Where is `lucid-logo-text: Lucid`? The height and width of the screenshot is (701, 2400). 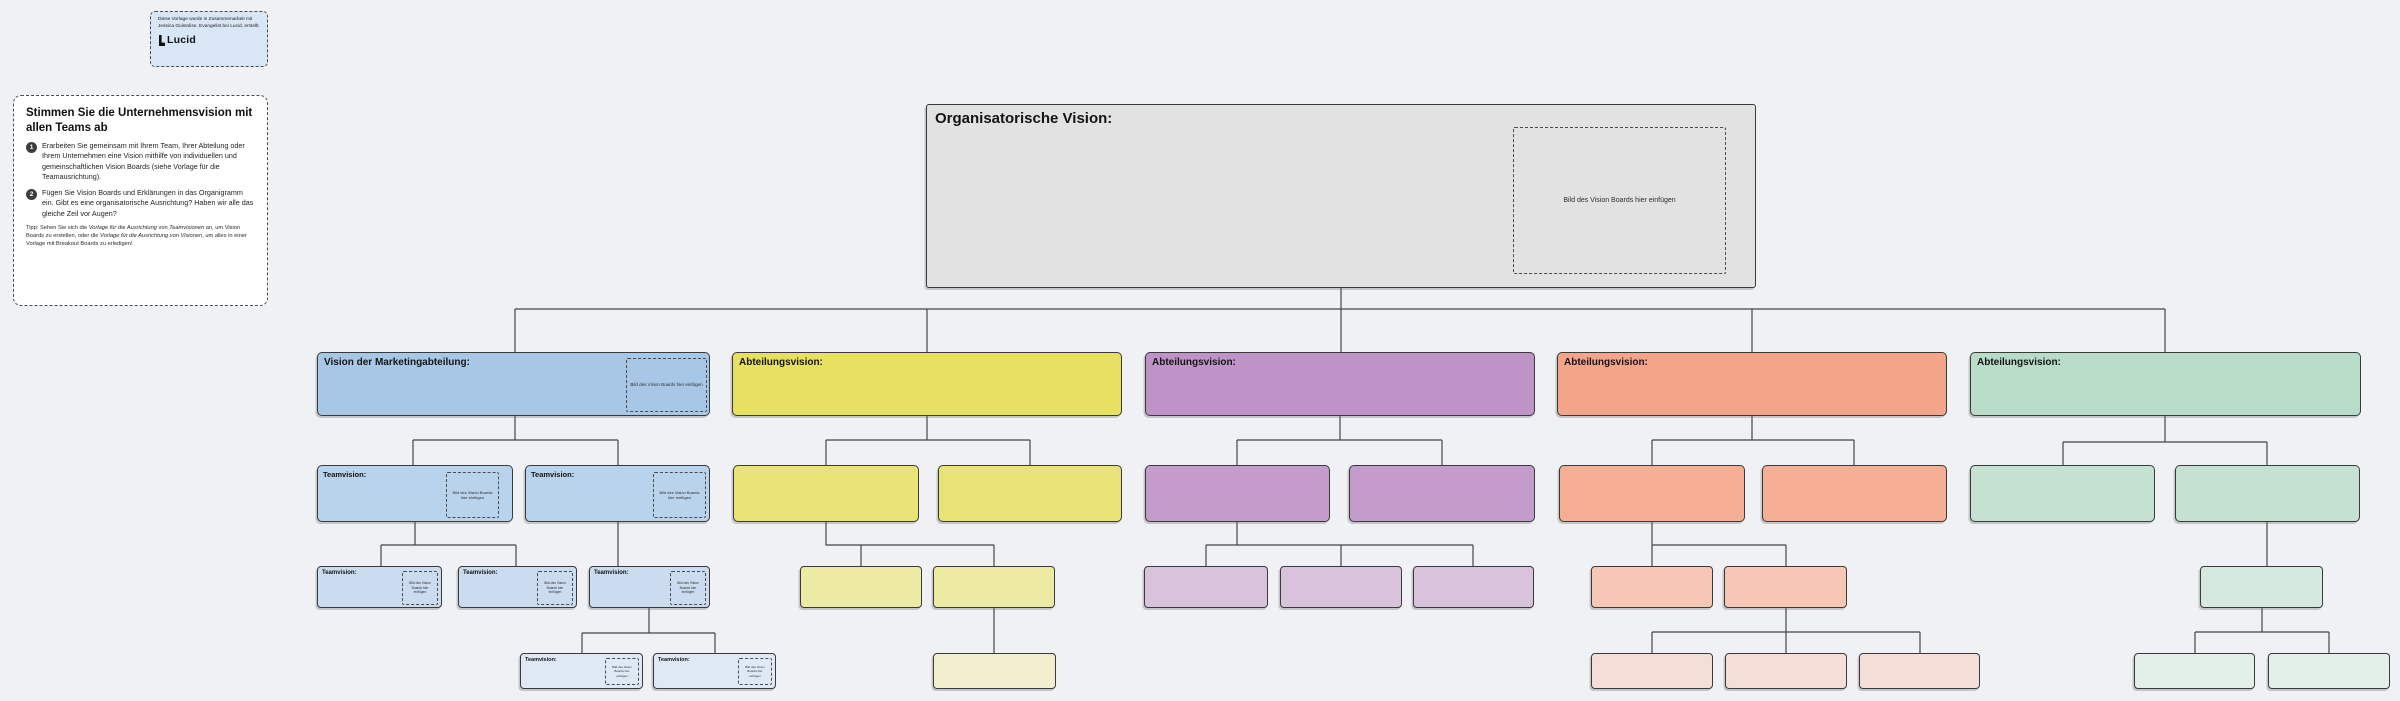
lucid-logo-text: Lucid is located at coordinates (181, 40).